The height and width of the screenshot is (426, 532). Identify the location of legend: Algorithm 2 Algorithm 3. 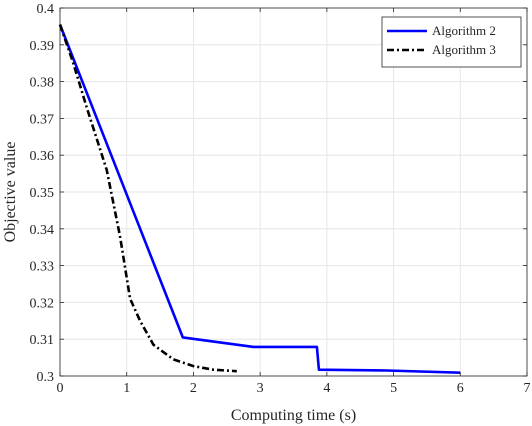
(451, 42).